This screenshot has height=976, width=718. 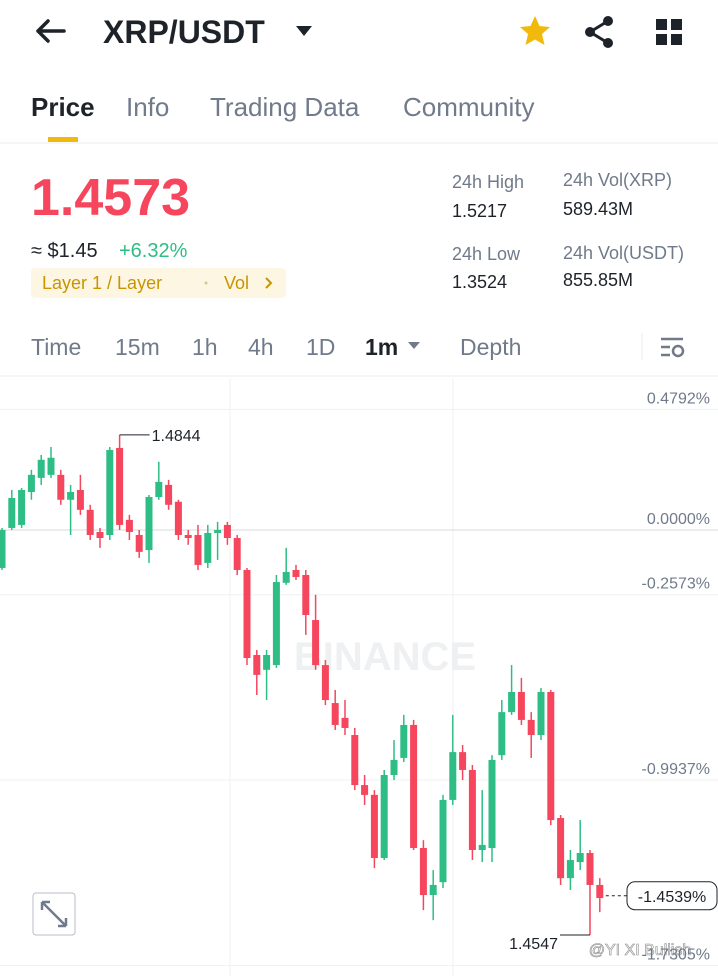 I want to click on tag-box, so click(x=158, y=283).